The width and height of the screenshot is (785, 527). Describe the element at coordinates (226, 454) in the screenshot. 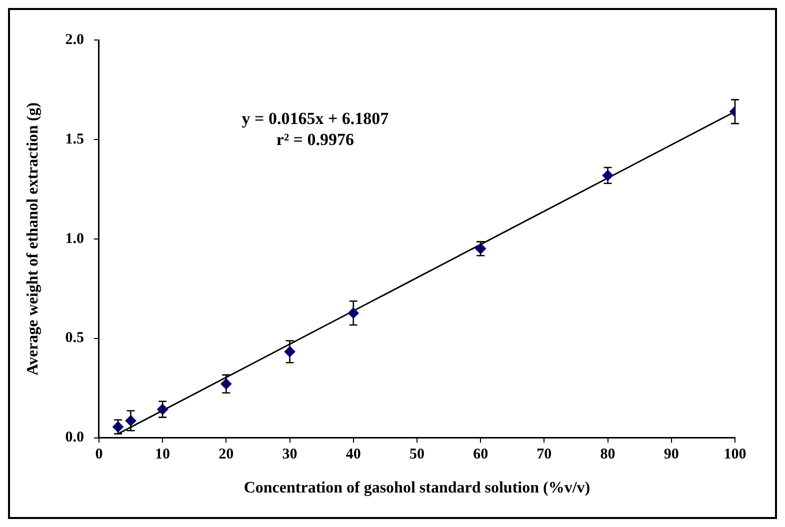

I see `x-tick-label: 20` at that location.